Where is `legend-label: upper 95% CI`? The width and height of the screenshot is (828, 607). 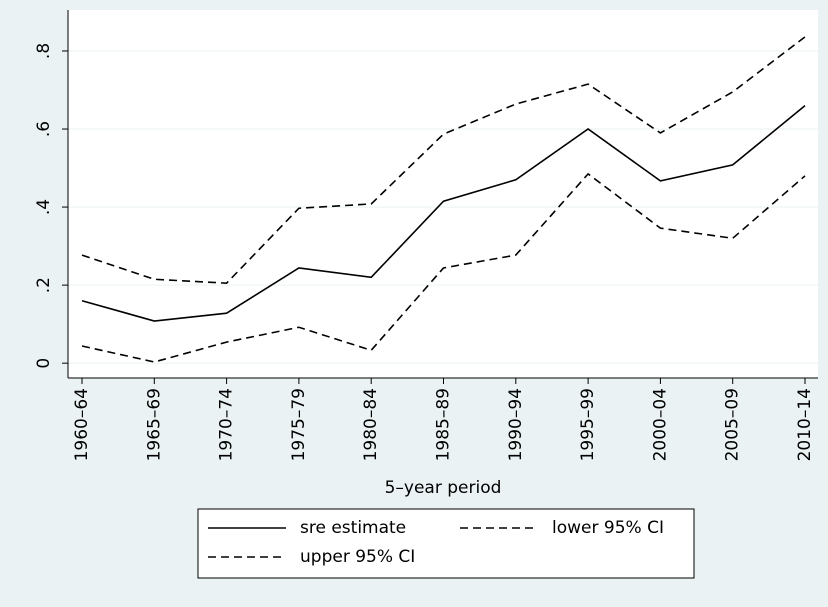 legend-label: upper 95% CI is located at coordinates (357, 557).